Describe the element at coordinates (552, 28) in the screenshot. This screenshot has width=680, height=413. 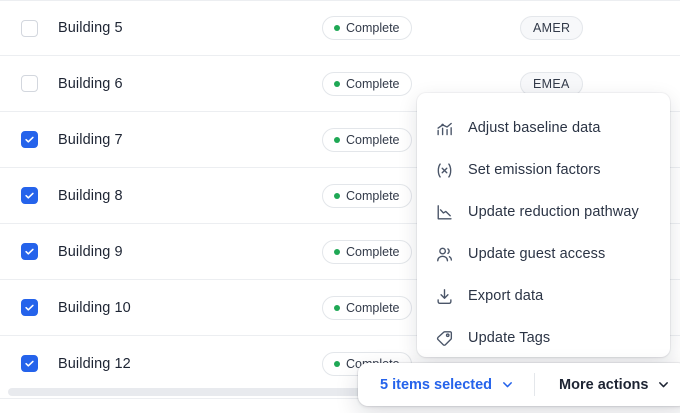
I see `region-tag: AMER` at that location.